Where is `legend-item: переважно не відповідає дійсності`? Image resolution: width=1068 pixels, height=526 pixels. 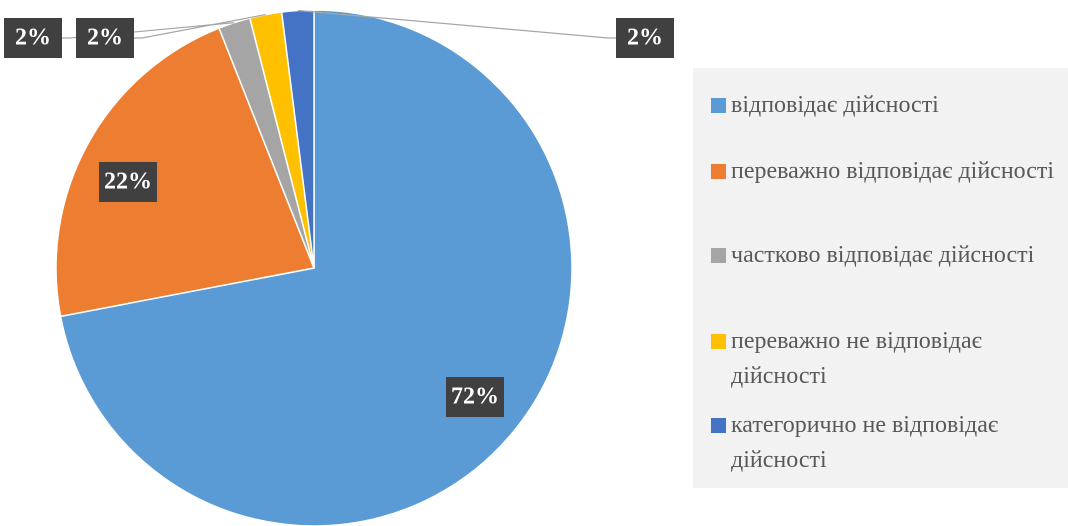 legend-item: переважно не відповідає дійсності is located at coordinates (889, 359).